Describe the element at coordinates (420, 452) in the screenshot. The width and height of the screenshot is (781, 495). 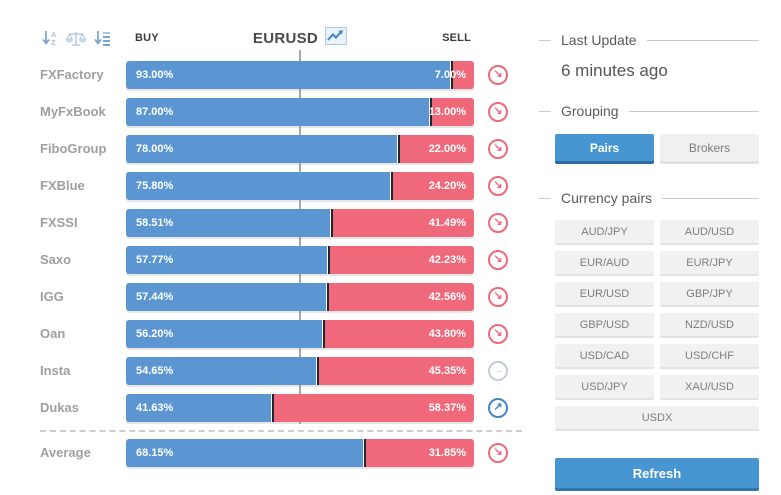
I see `sell-segment: 31.85%` at that location.